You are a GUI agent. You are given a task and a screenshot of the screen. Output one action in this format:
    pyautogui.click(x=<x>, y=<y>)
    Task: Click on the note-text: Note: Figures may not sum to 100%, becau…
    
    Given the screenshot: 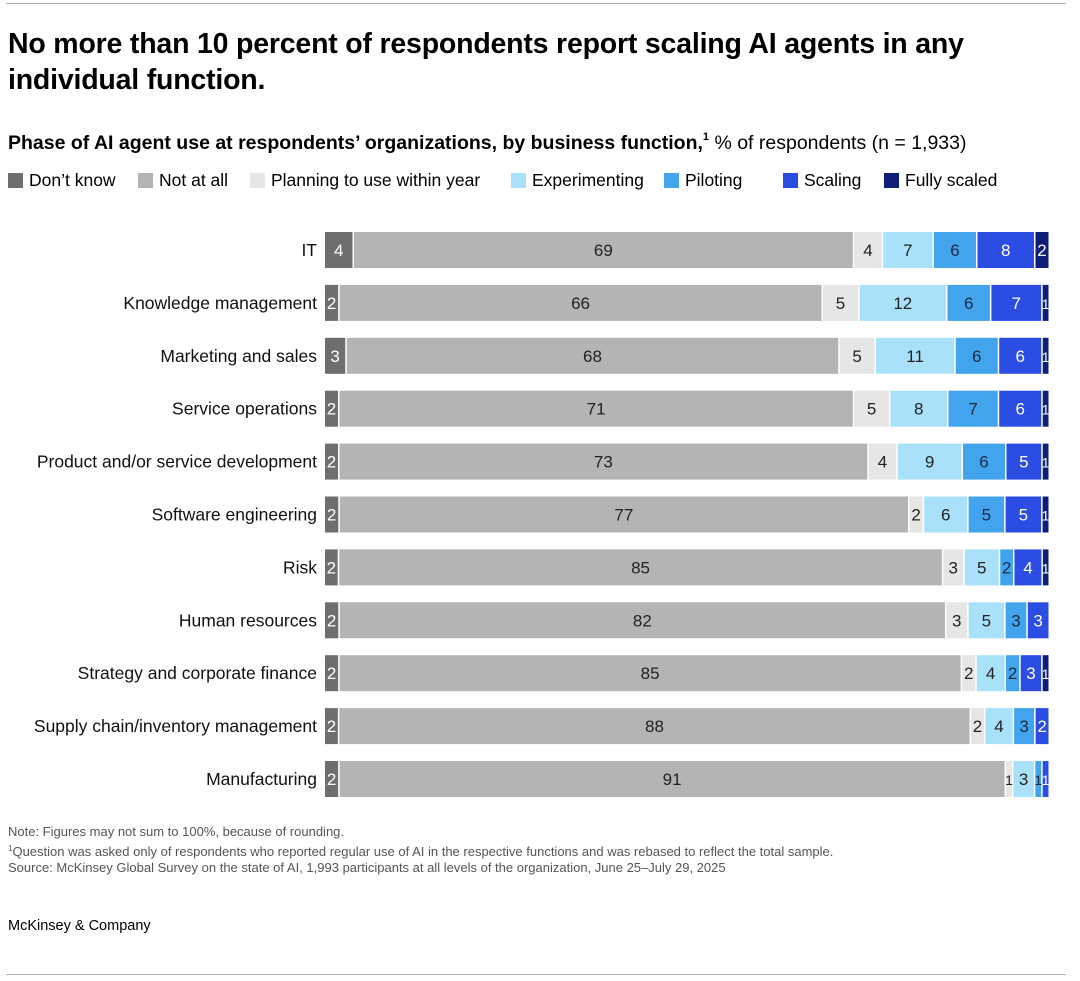 What is the action you would take?
    pyautogui.click(x=176, y=831)
    